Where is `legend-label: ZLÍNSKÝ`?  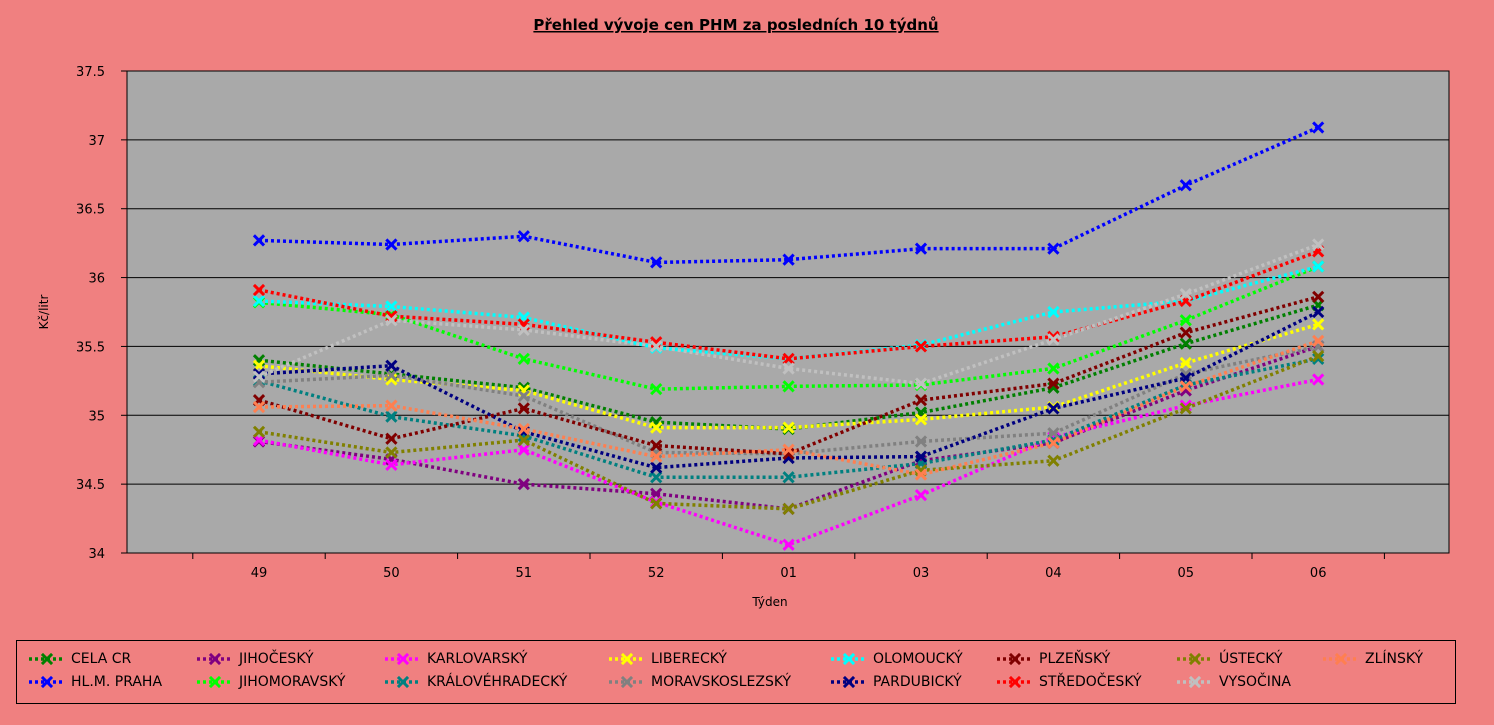
legend-label: ZLÍNSKÝ is located at coordinates (1394, 659).